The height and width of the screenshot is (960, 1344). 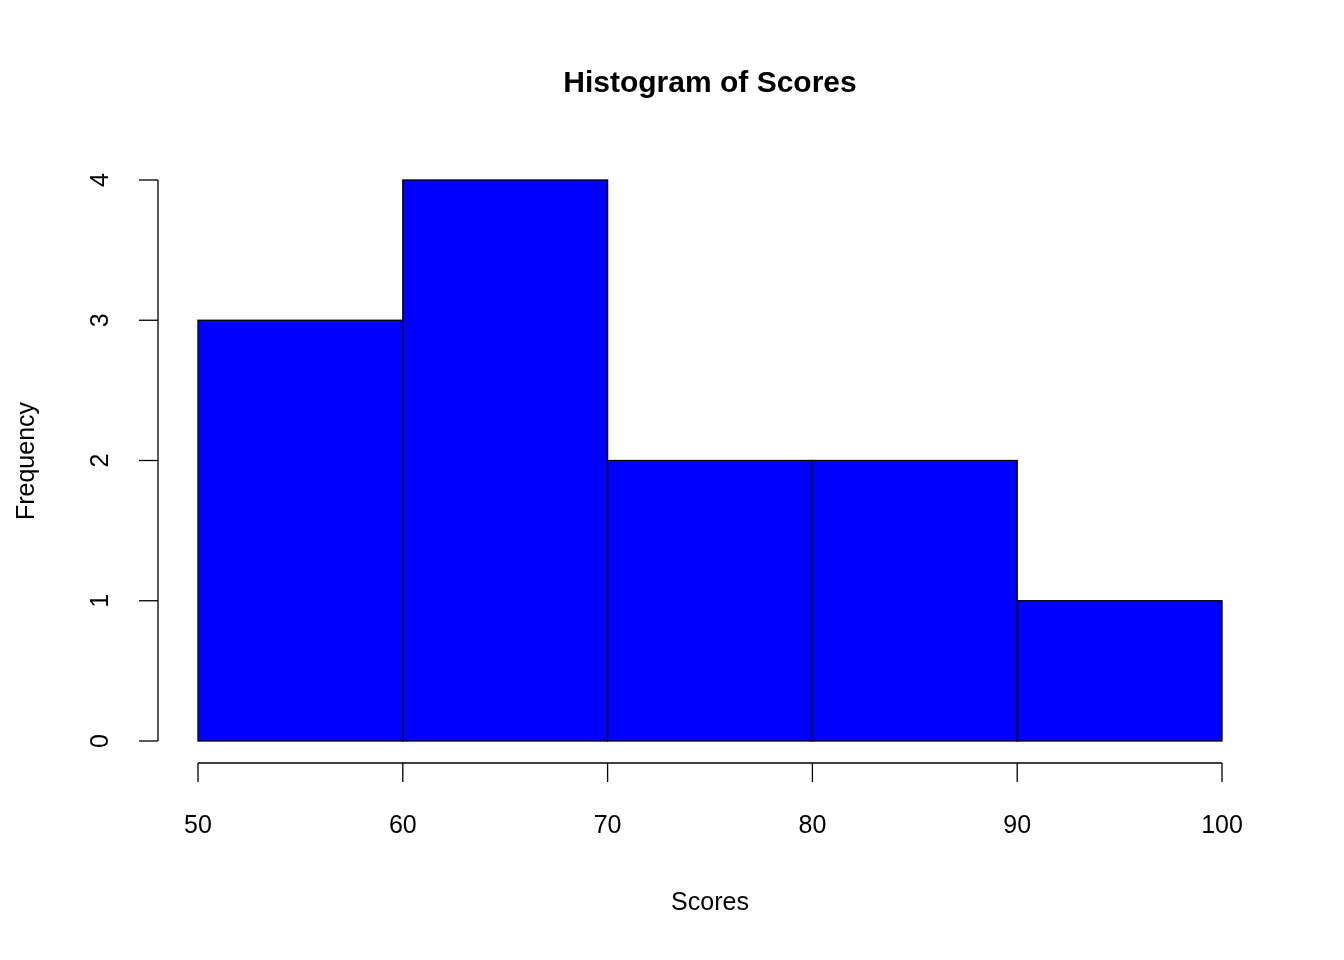 I want to click on y-tick-label: 3, so click(x=99, y=320).